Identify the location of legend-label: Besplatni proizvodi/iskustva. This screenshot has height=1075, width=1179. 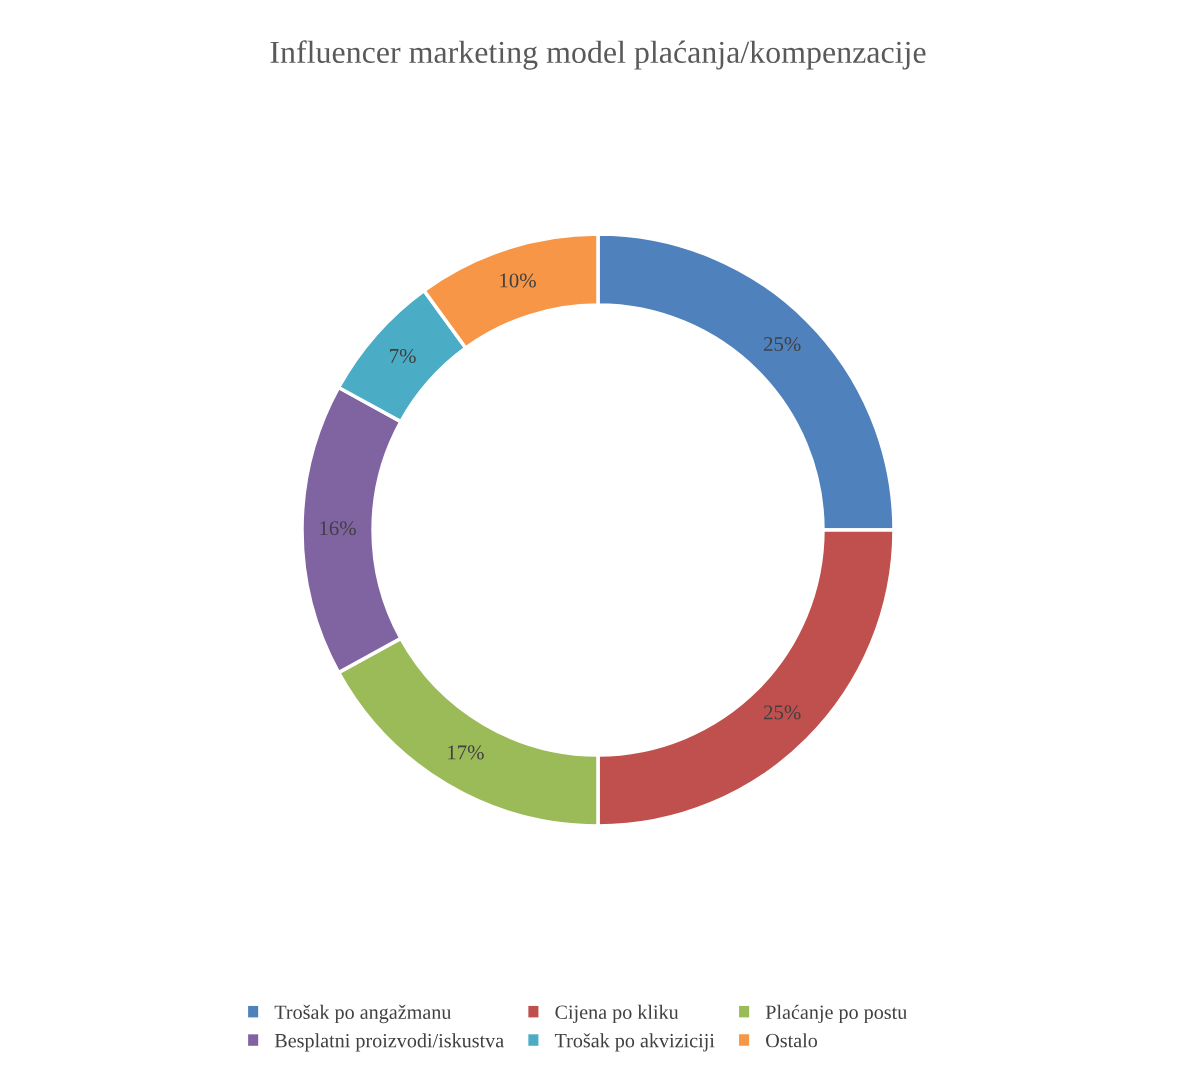
(389, 1042).